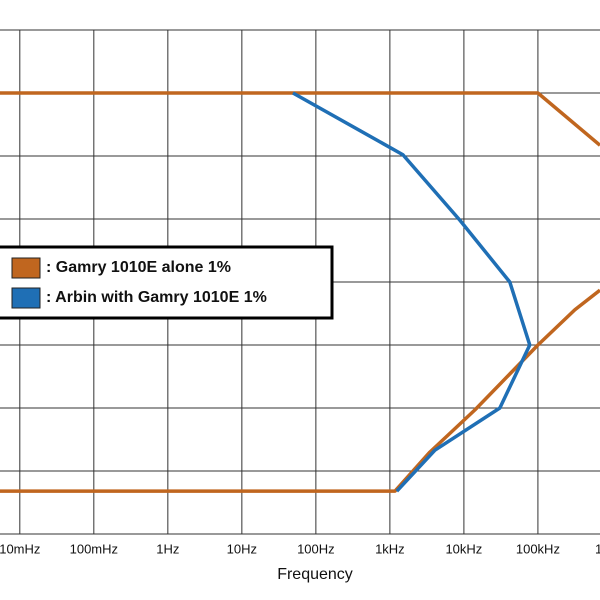 This screenshot has height=600, width=600. I want to click on legend-box, so click(167, 282).